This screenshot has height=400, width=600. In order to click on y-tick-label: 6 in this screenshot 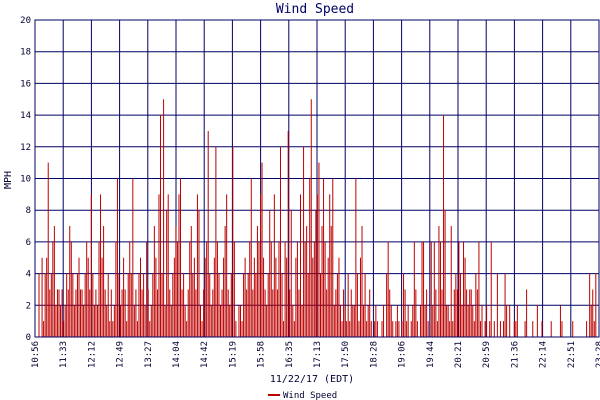, I will do `click(28, 243)`.